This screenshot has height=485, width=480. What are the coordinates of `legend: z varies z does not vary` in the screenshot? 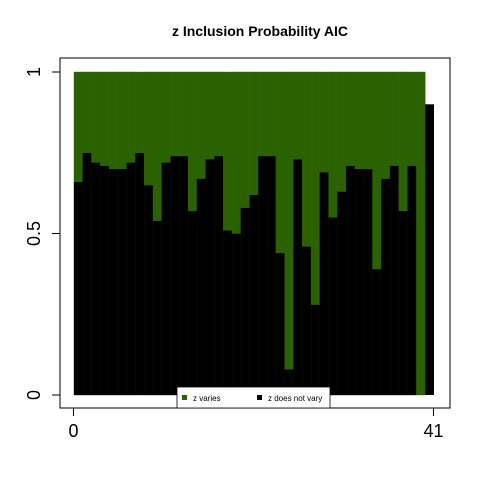 It's located at (253, 397).